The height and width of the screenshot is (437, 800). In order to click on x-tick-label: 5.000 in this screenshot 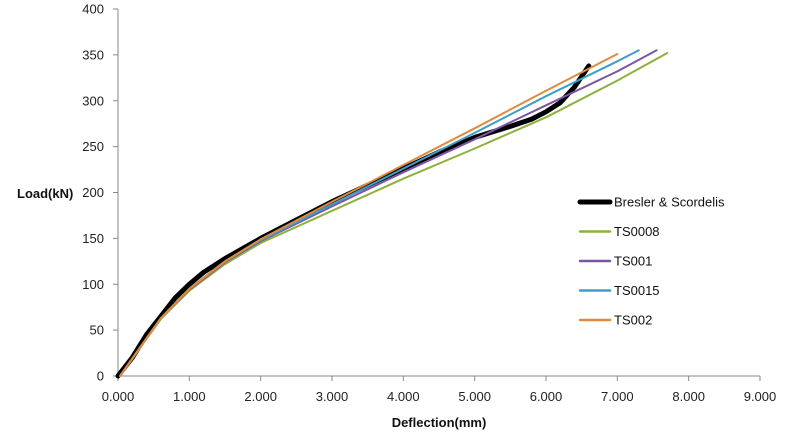, I will do `click(474, 396)`.